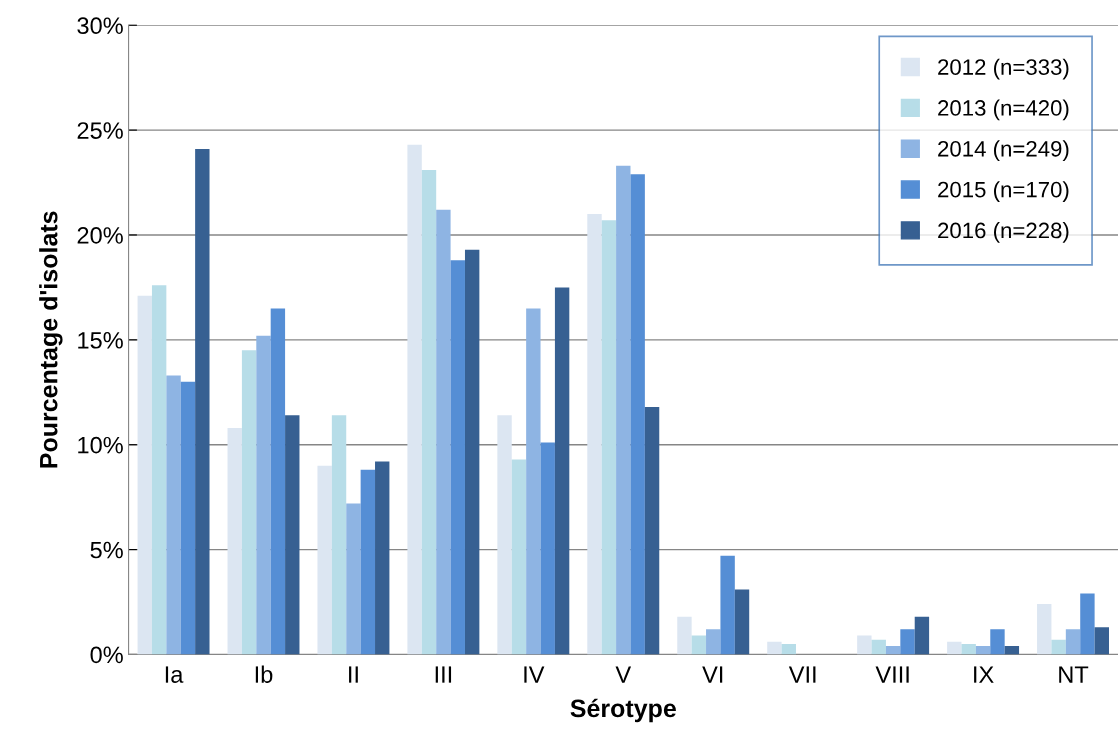 Image resolution: width=1118 pixels, height=742 pixels. I want to click on x-tick-label: IV, so click(534, 674).